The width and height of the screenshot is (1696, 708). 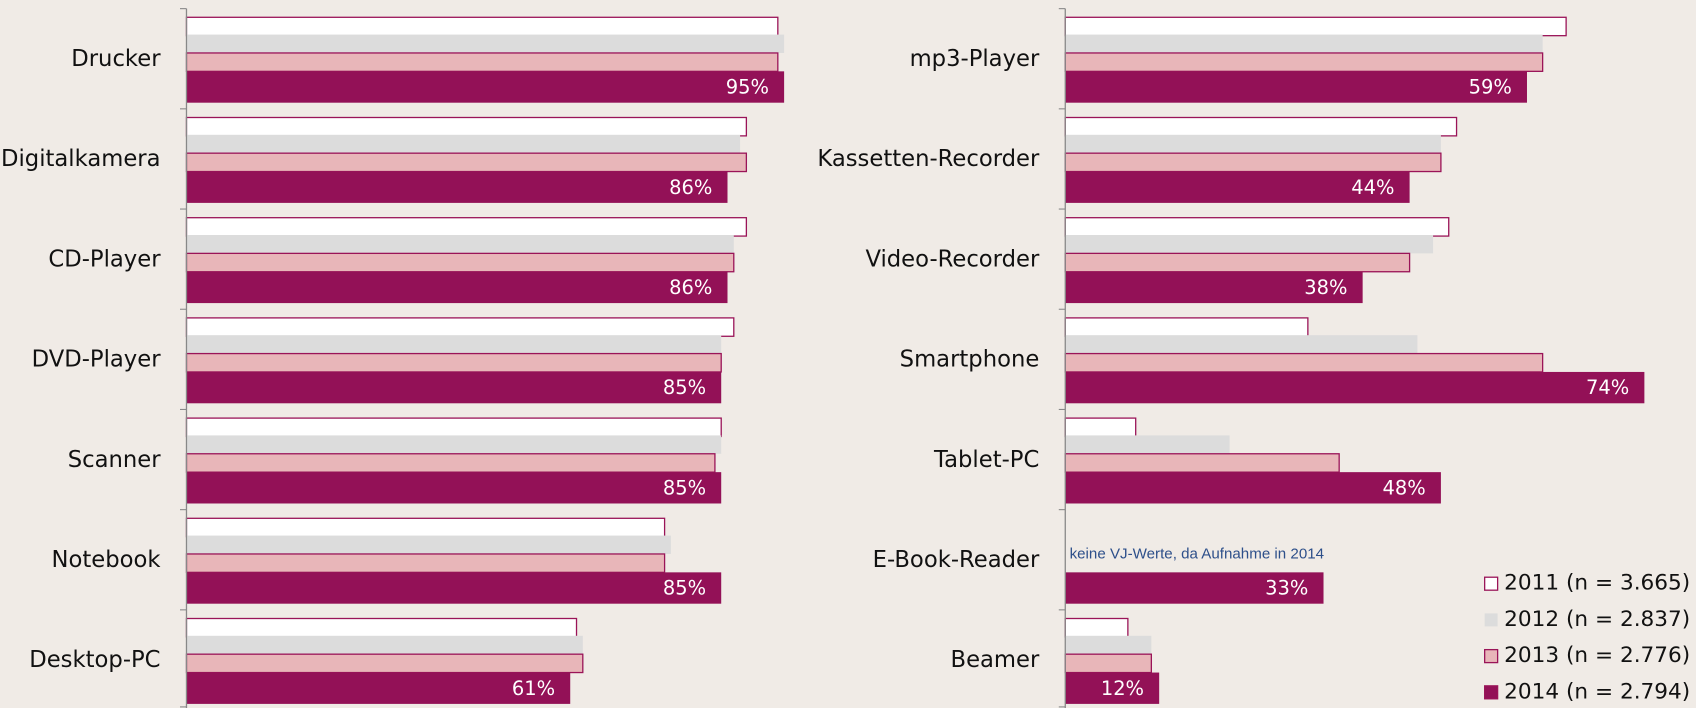 I want to click on category-label: Tablet-PC, so click(x=986, y=460).